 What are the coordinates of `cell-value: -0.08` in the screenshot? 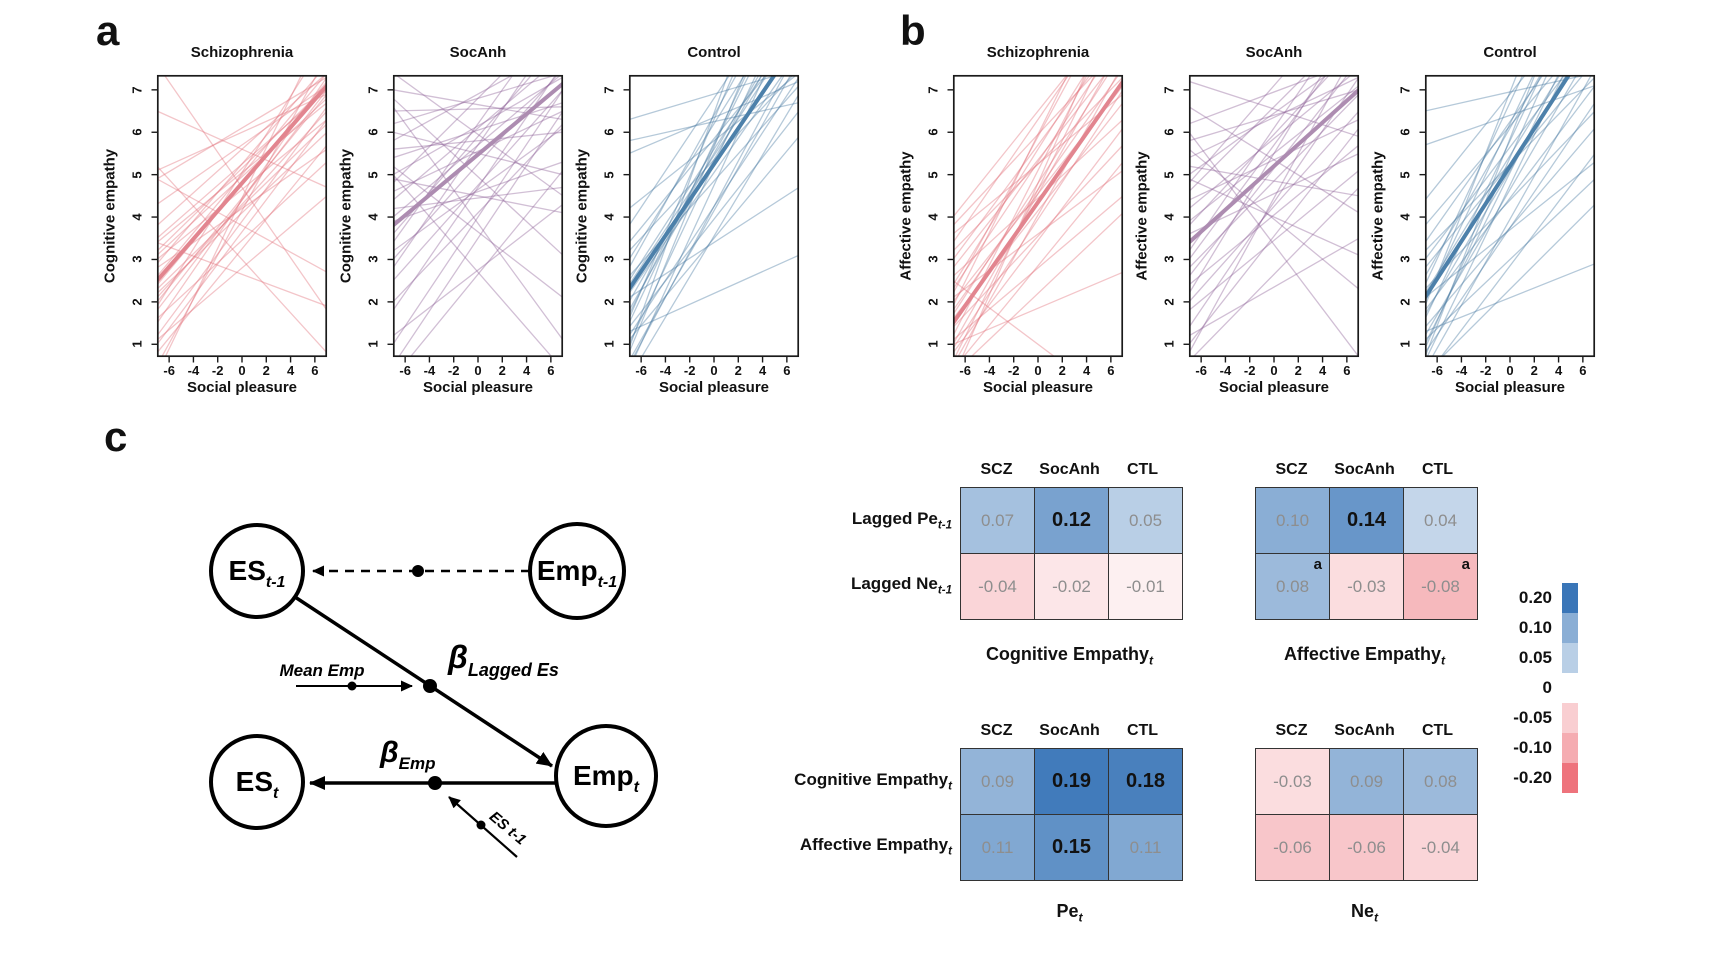 It's located at (1440, 586).